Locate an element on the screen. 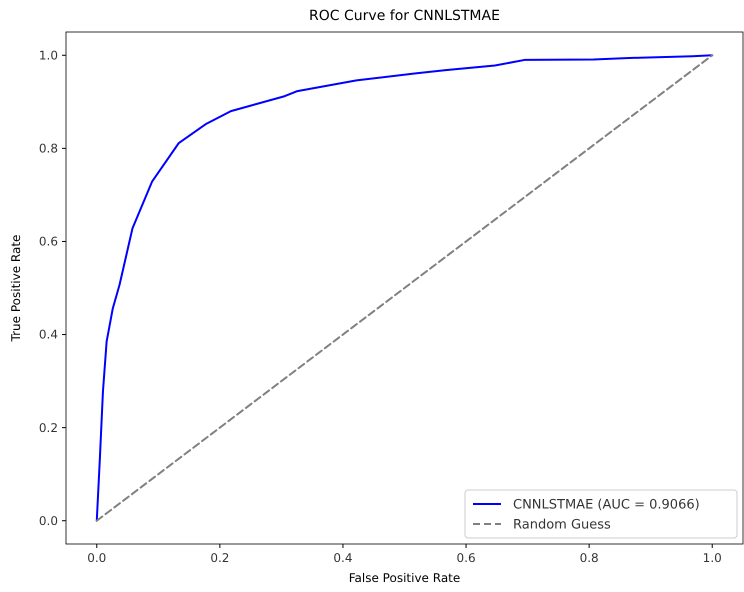 The height and width of the screenshot is (592, 744). x-axis-title: False Positive Rate is located at coordinates (404, 578).